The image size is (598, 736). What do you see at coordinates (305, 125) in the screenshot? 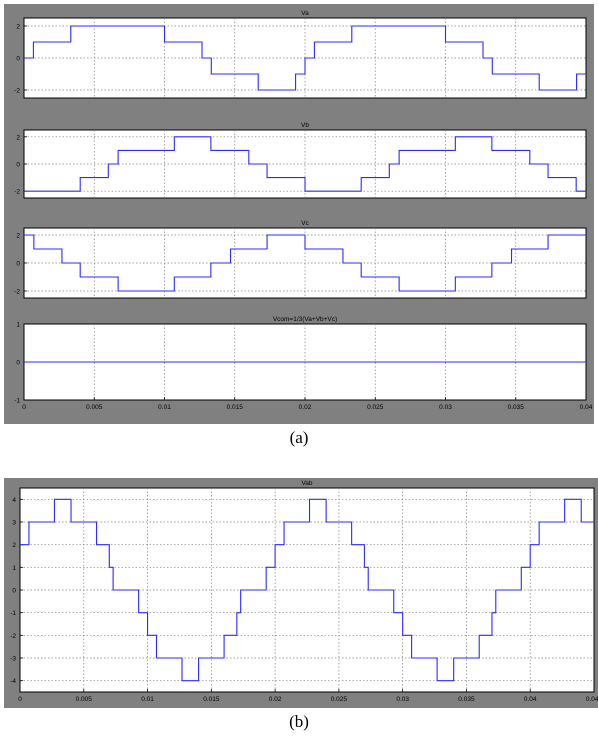
I see `chart-title: Vb` at bounding box center [305, 125].